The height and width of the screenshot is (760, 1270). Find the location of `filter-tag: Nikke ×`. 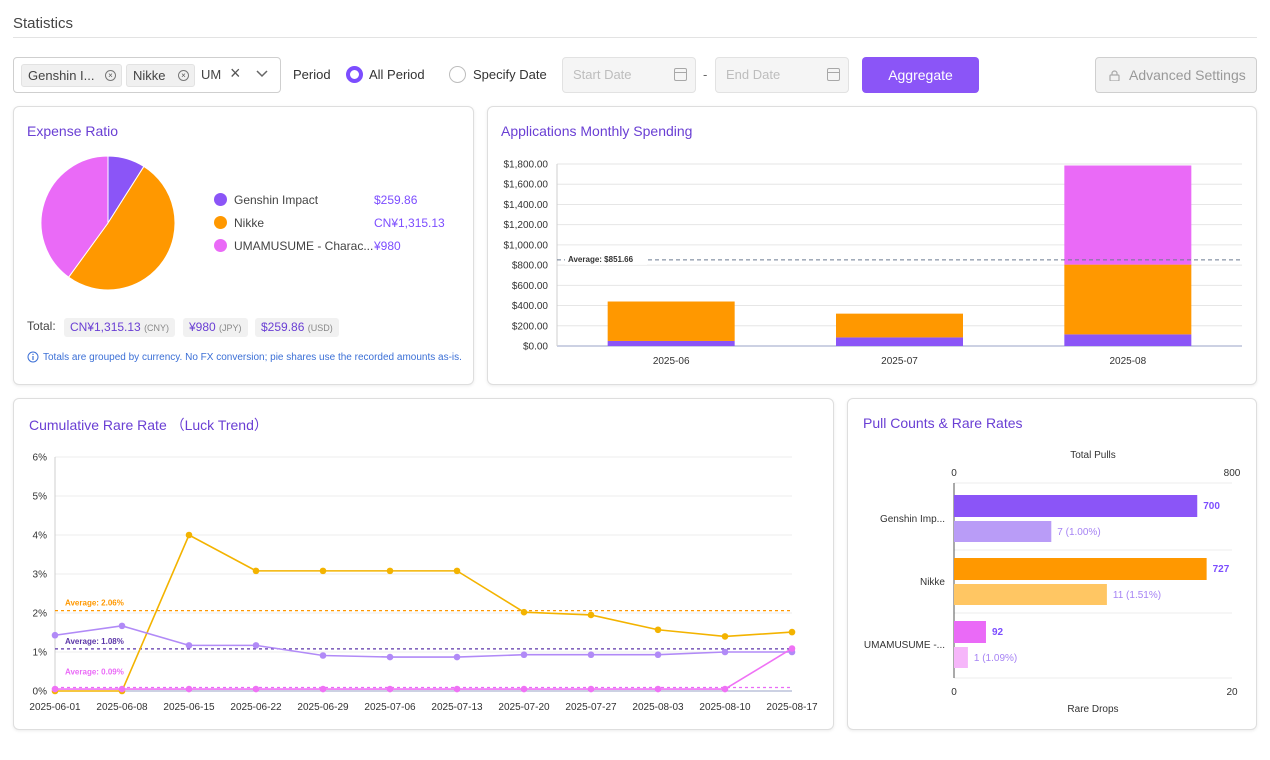

filter-tag: Nikke × is located at coordinates (160, 75).